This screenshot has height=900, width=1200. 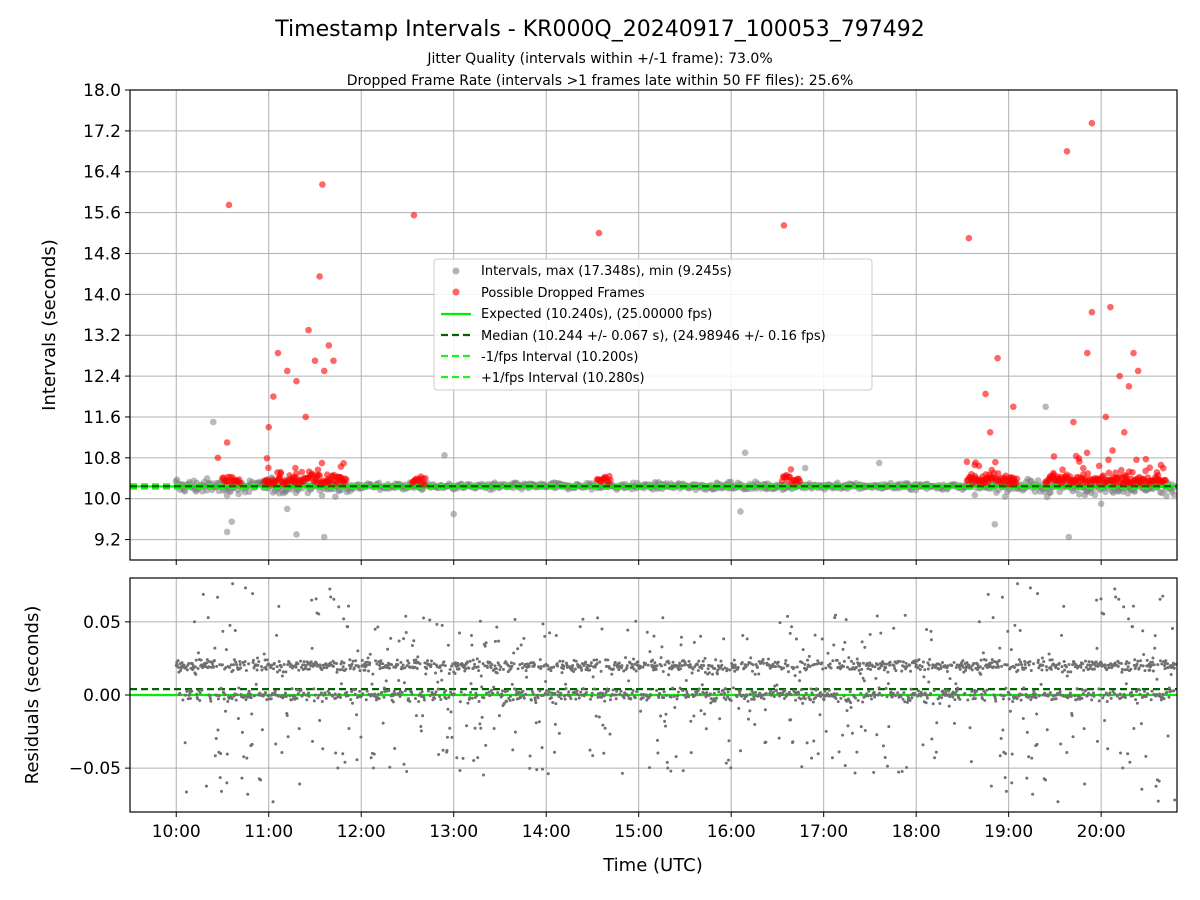 I want to click on legend-label-expected: Expected (10.240s), (25.00000 fps), so click(x=596, y=314).